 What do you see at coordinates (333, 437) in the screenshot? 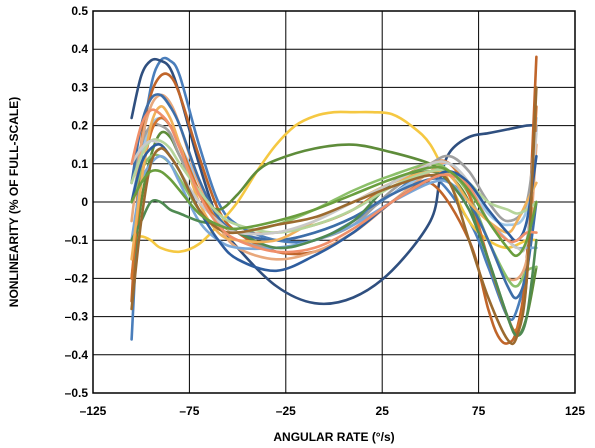
I see `x-axis-title: ANGULAR RATE (°/s)` at bounding box center [333, 437].